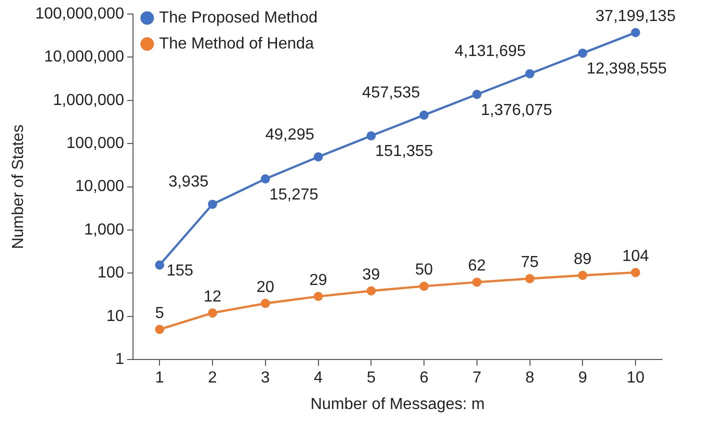 The width and height of the screenshot is (702, 423). I want to click on data-label: 49,295, so click(289, 135).